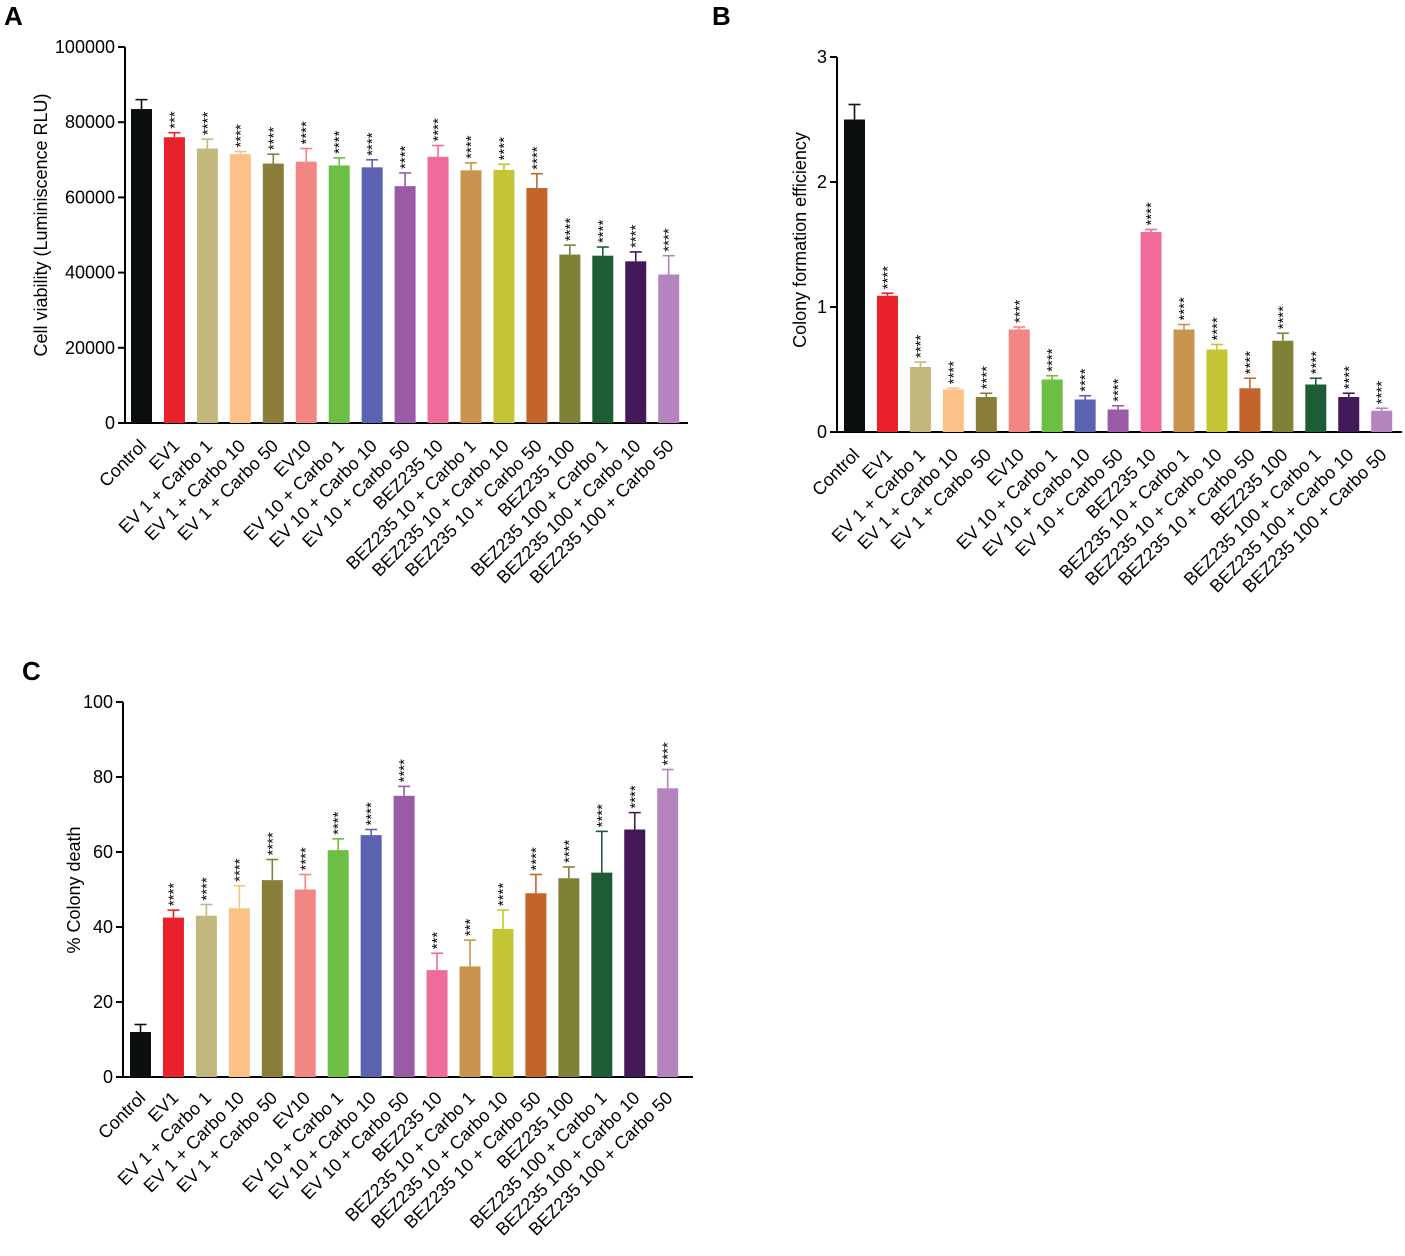 This screenshot has width=1405, height=1256. Describe the element at coordinates (103, 1002) in the screenshot. I see `y-tick-label: 20` at that location.